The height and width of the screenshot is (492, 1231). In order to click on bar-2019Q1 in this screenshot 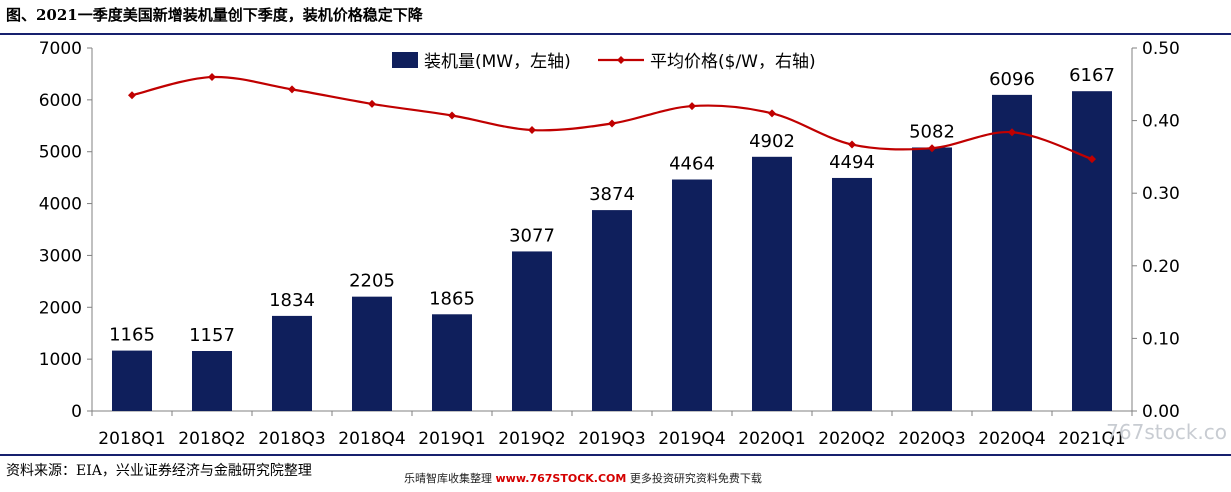, I will do `click(452, 362)`.